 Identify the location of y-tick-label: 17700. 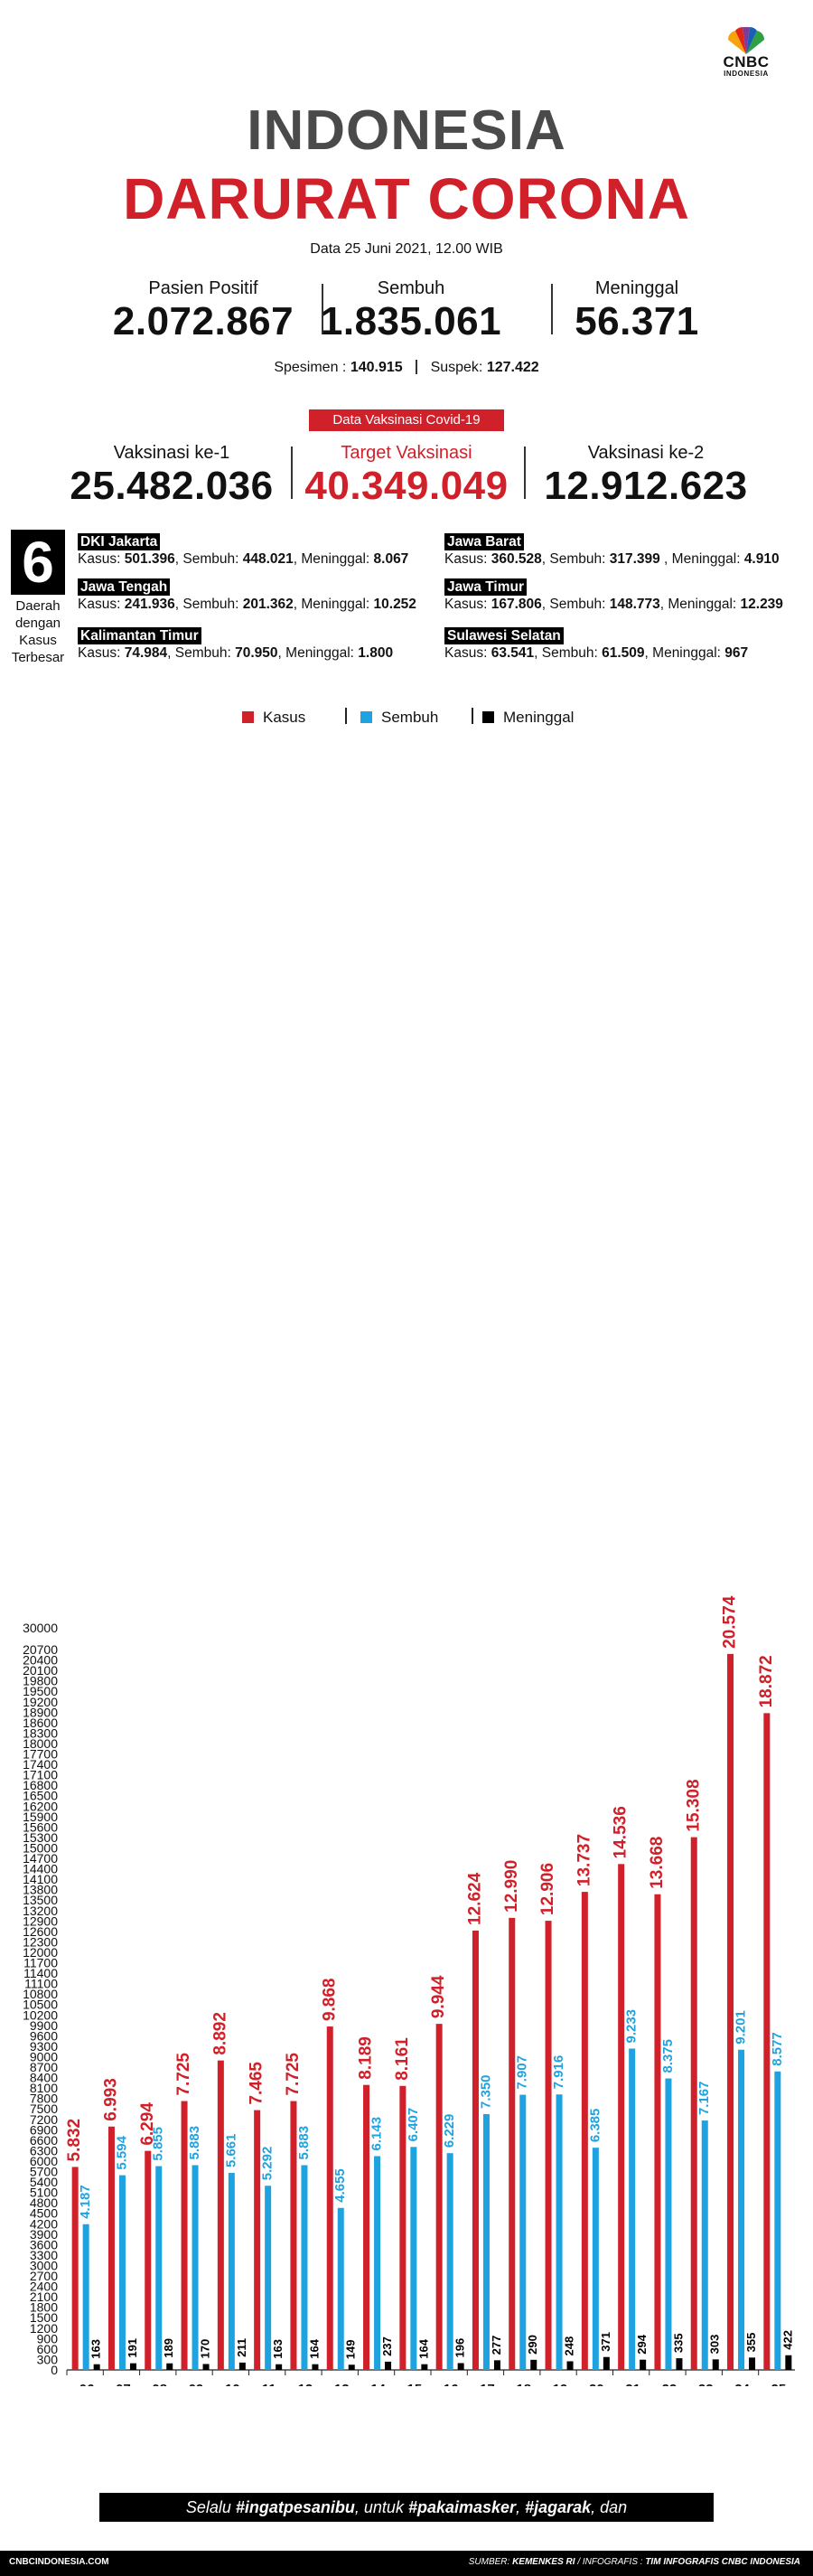
(40, 1755).